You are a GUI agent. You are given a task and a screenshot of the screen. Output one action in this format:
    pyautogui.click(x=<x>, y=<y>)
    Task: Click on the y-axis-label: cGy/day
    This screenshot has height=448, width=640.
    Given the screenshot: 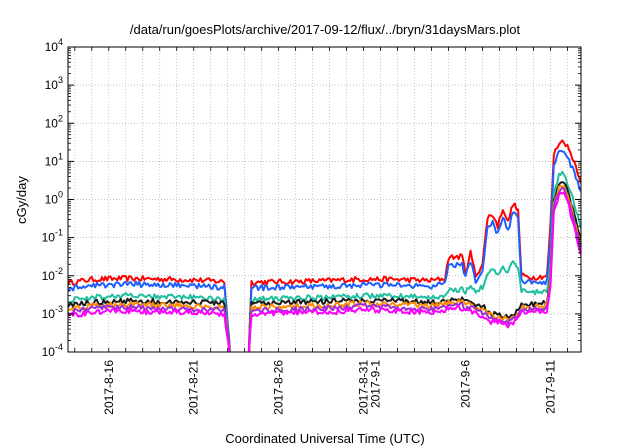 What is the action you would take?
    pyautogui.click(x=21, y=200)
    